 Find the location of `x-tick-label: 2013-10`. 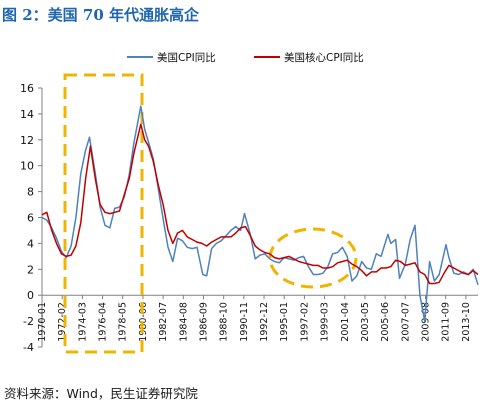

x-tick-label: 2013-10 is located at coordinates (466, 322).